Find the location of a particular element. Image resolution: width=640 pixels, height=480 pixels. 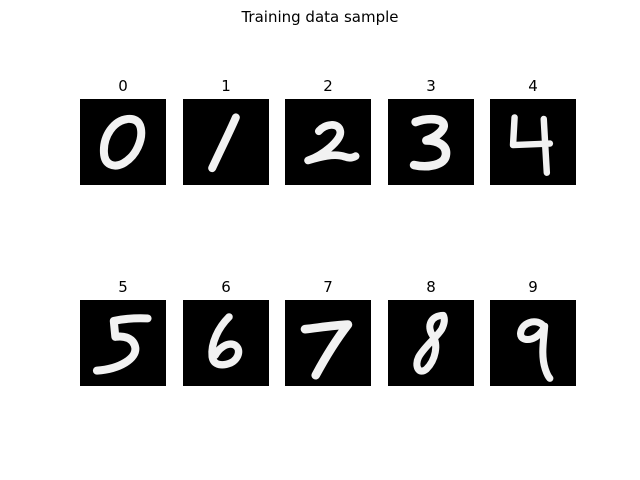

handwritten-digit-one is located at coordinates (224, 143).